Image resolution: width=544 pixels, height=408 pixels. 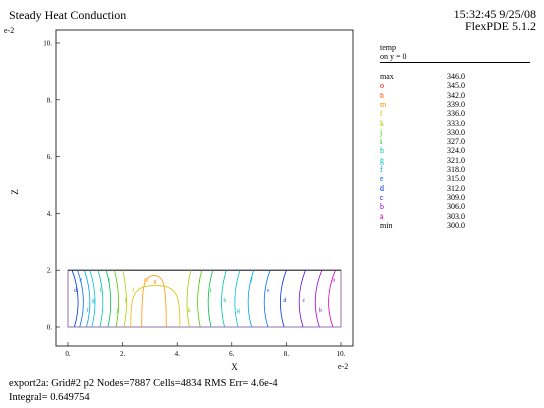 What do you see at coordinates (343, 366) in the screenshot?
I see `x-exponent-label: e-2` at bounding box center [343, 366].